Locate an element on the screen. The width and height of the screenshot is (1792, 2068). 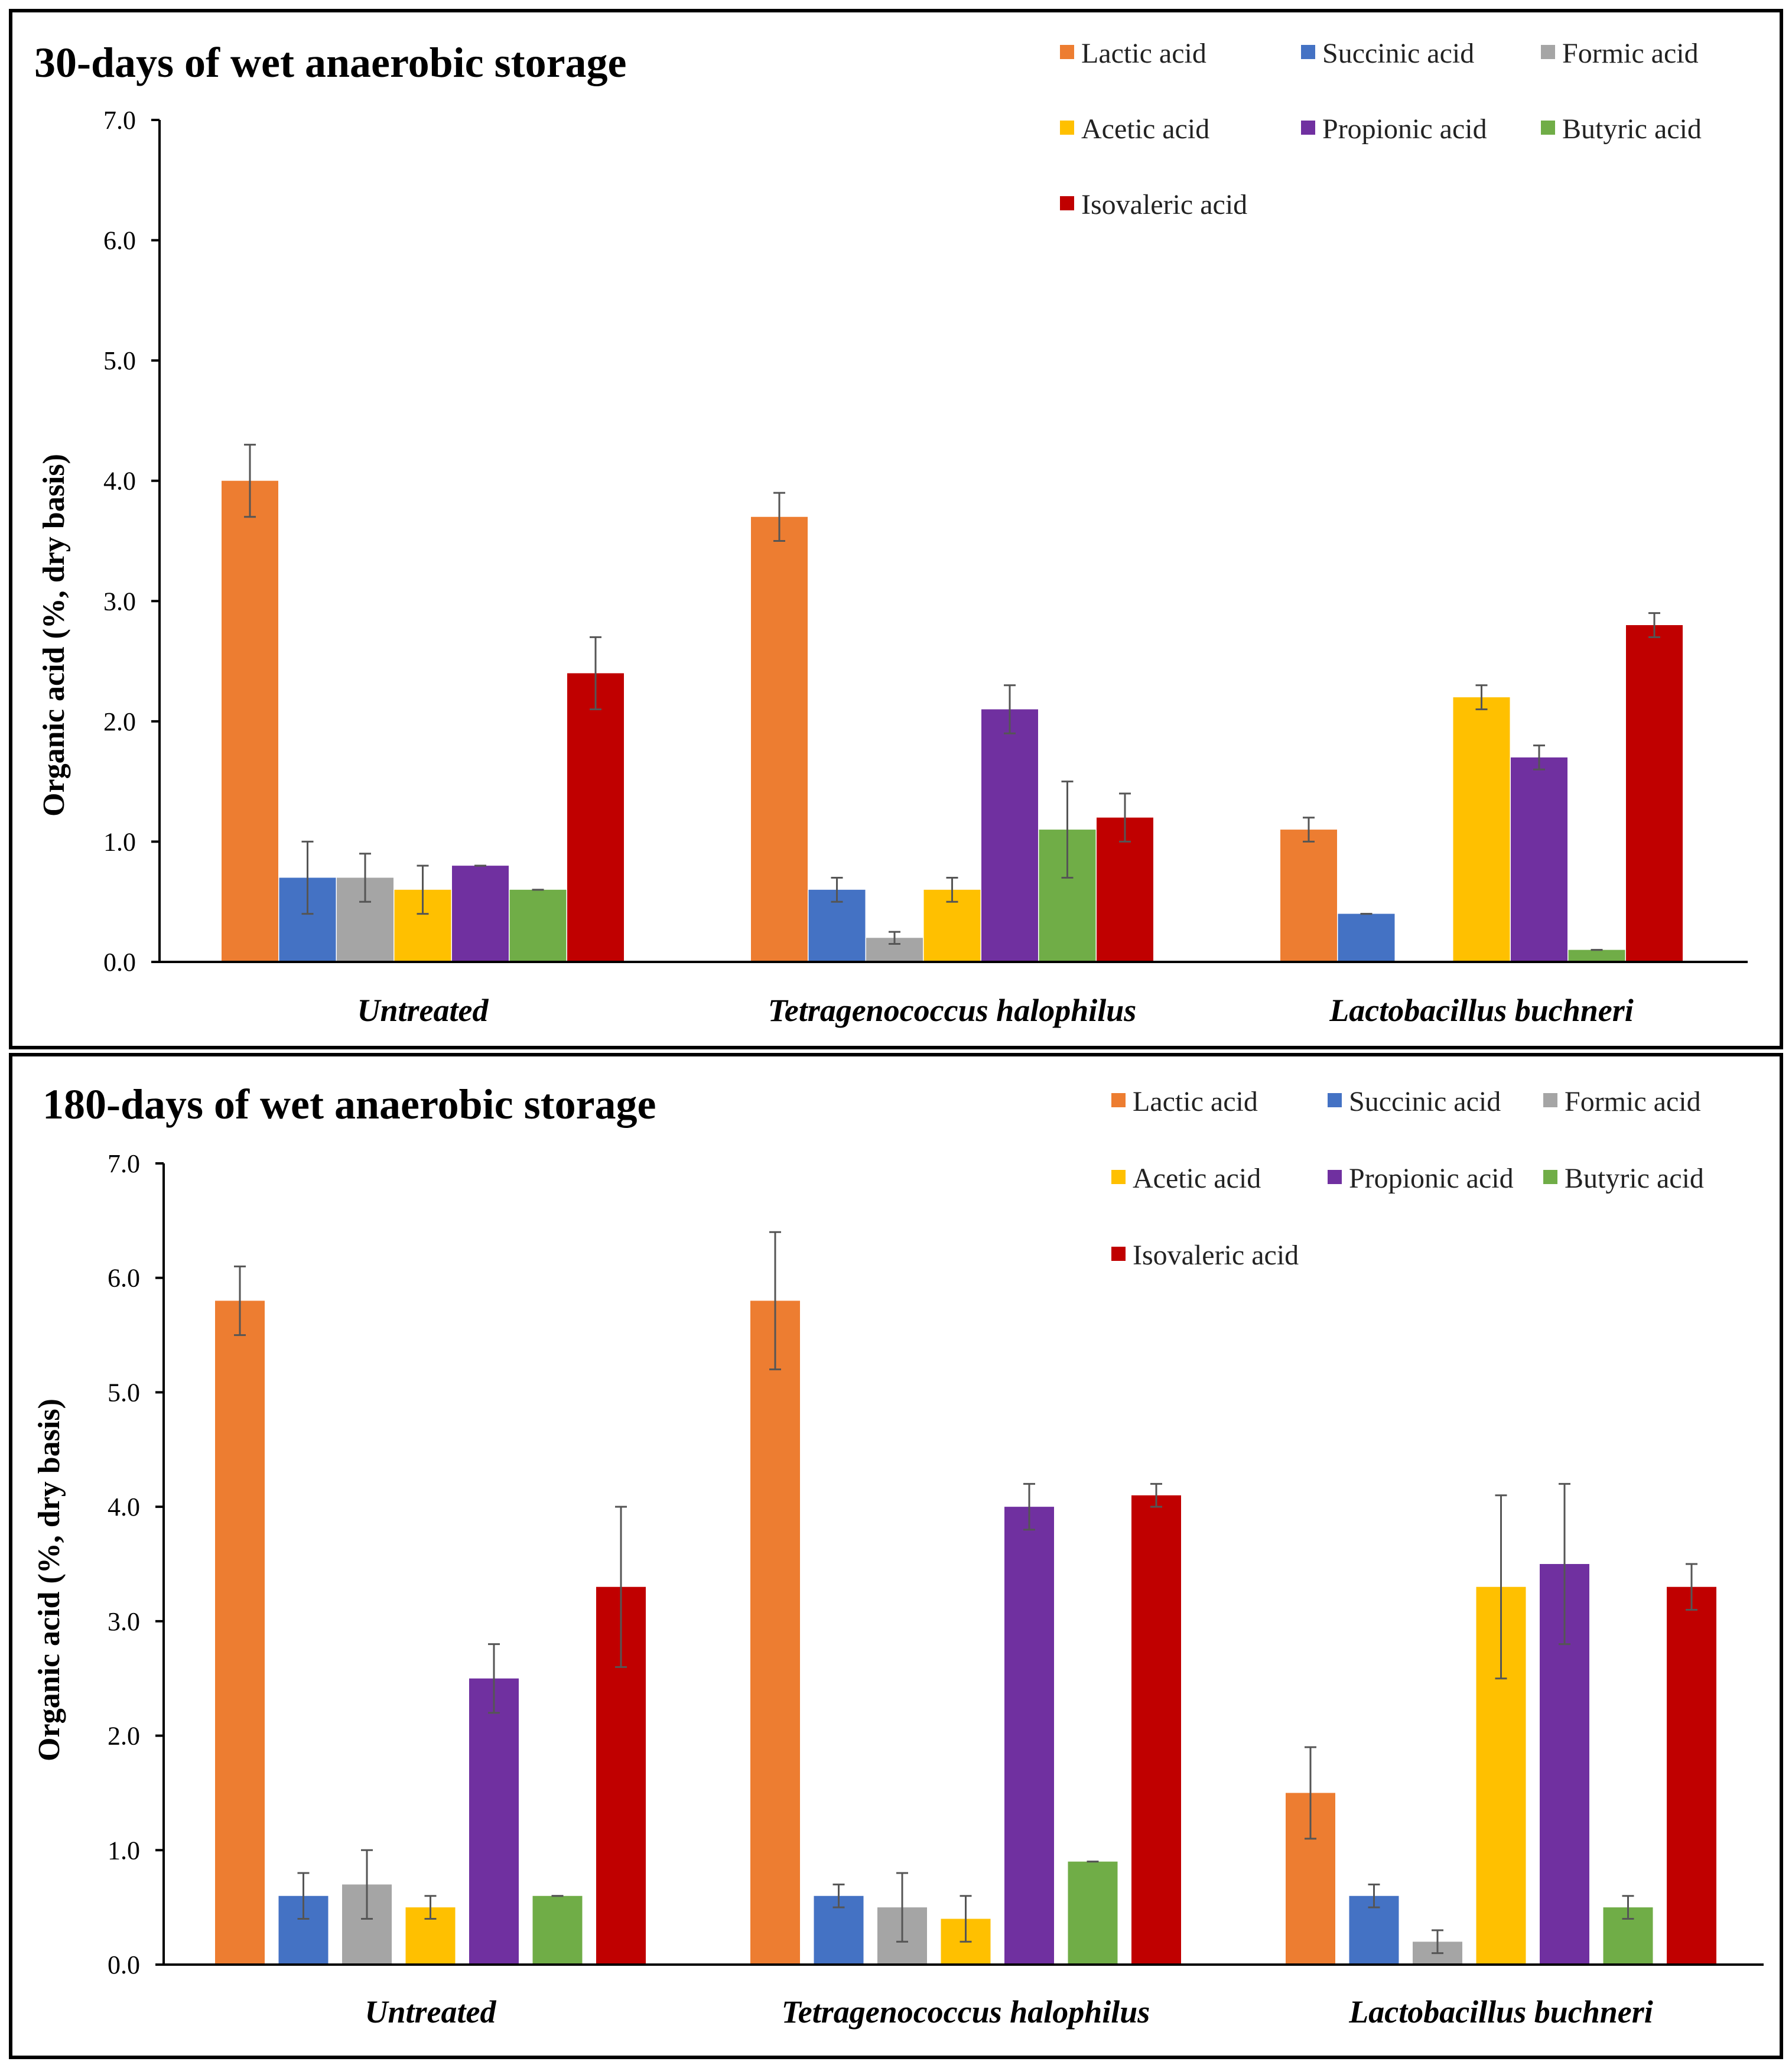
chart-title: 180-days of wet anaerobic storage is located at coordinates (349, 1104).